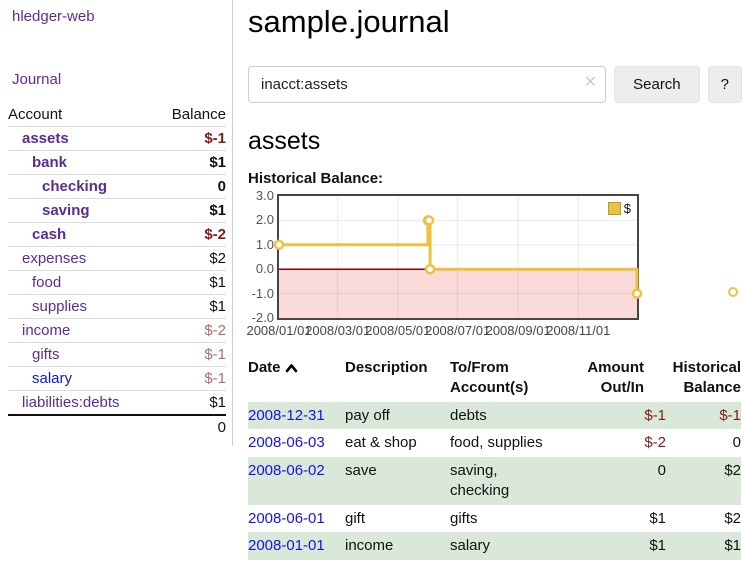  Describe the element at coordinates (54, 258) in the screenshot. I see `account-link-expenses: expenses` at that location.